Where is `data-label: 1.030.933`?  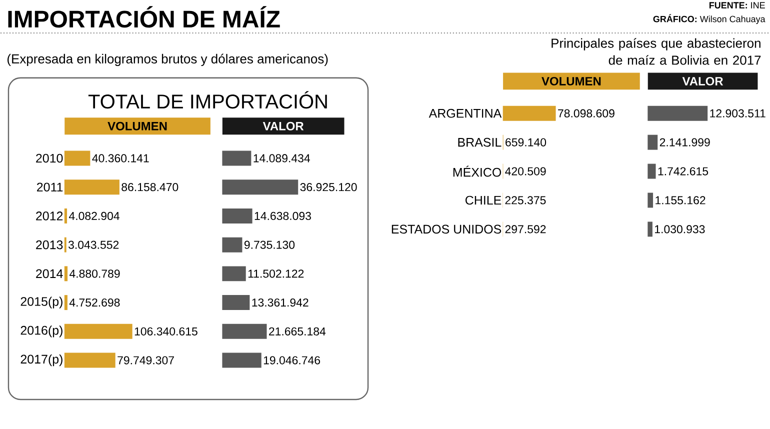 data-label: 1.030.933 is located at coordinates (680, 229).